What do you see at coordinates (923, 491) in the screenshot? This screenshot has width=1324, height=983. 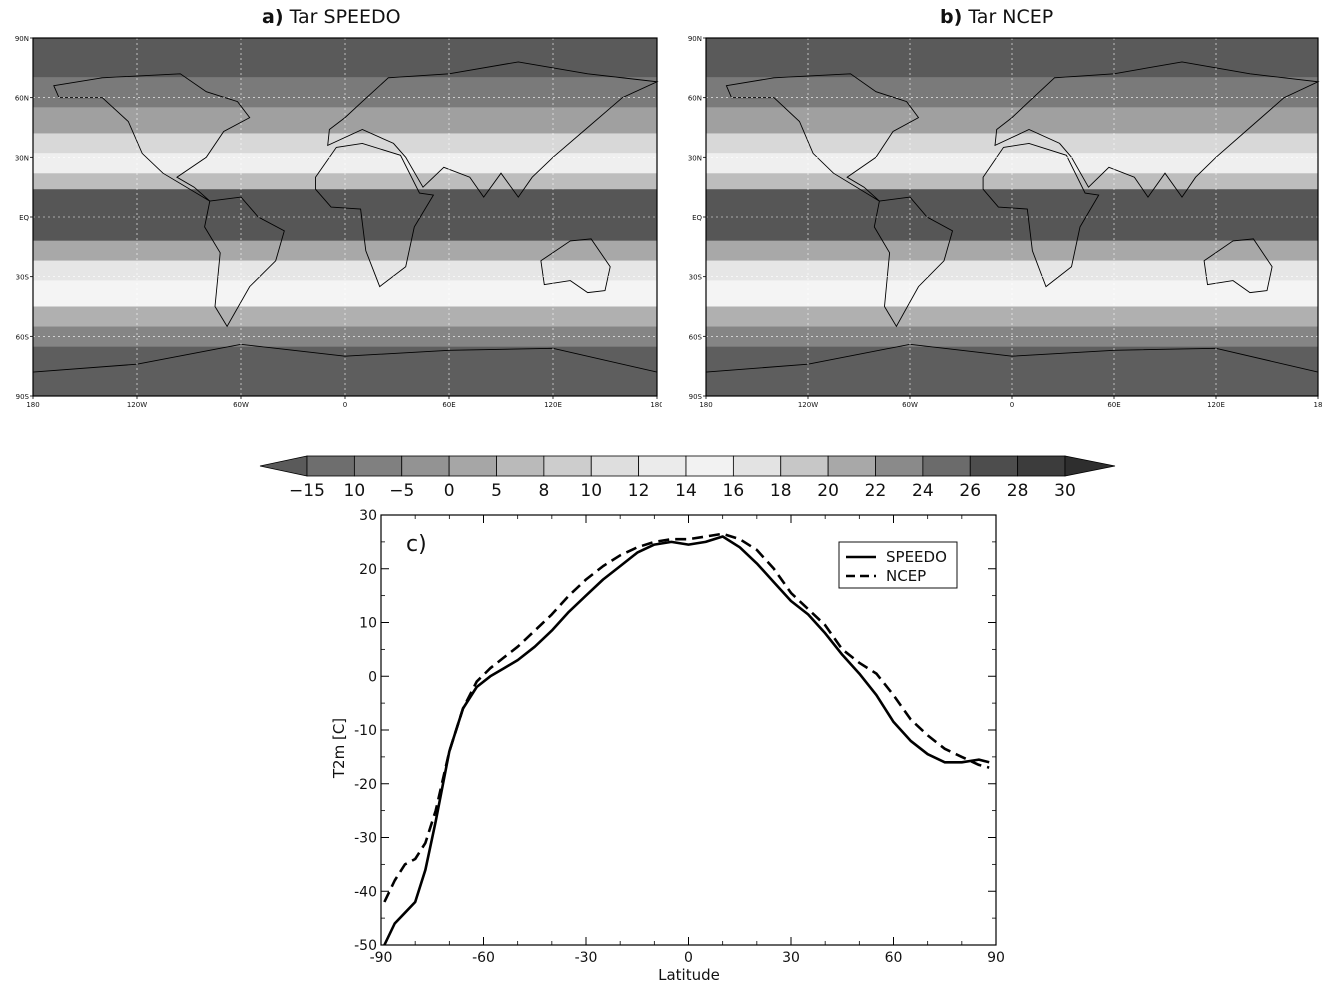 I see `colorbar-label: 24` at bounding box center [923, 491].